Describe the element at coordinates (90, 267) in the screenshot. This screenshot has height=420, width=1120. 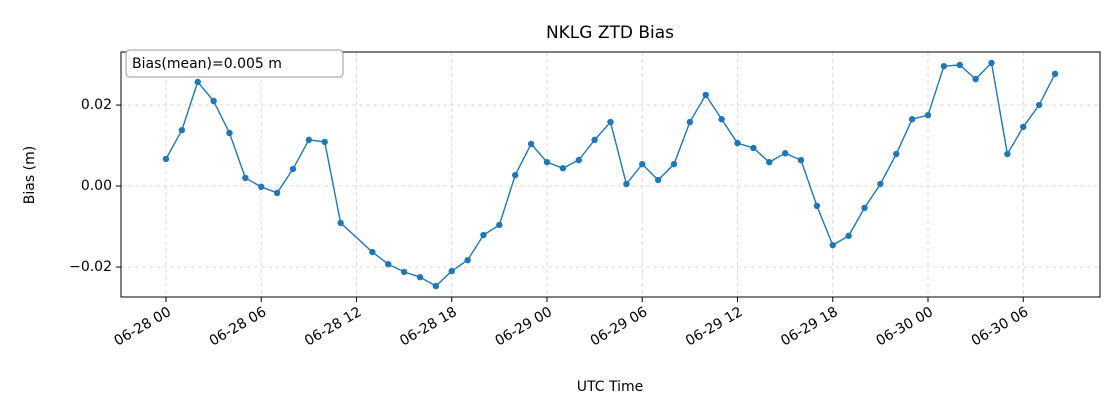
I see `y-tick-label: −0.02` at that location.